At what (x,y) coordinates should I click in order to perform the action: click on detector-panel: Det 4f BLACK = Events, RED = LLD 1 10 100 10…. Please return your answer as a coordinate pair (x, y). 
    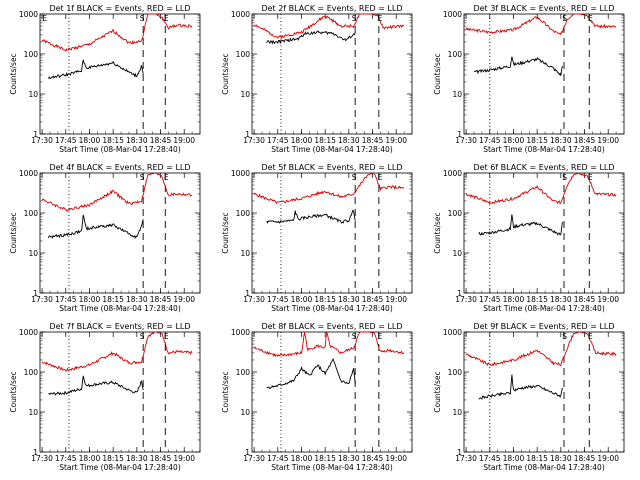
    Looking at the image, I should click on (105, 238).